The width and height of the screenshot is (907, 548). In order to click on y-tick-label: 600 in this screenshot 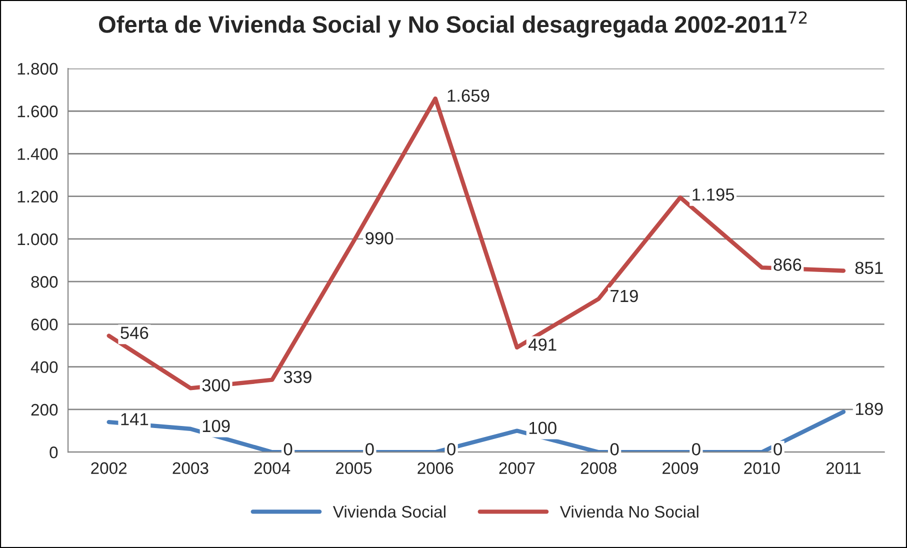, I will do `click(44, 324)`.